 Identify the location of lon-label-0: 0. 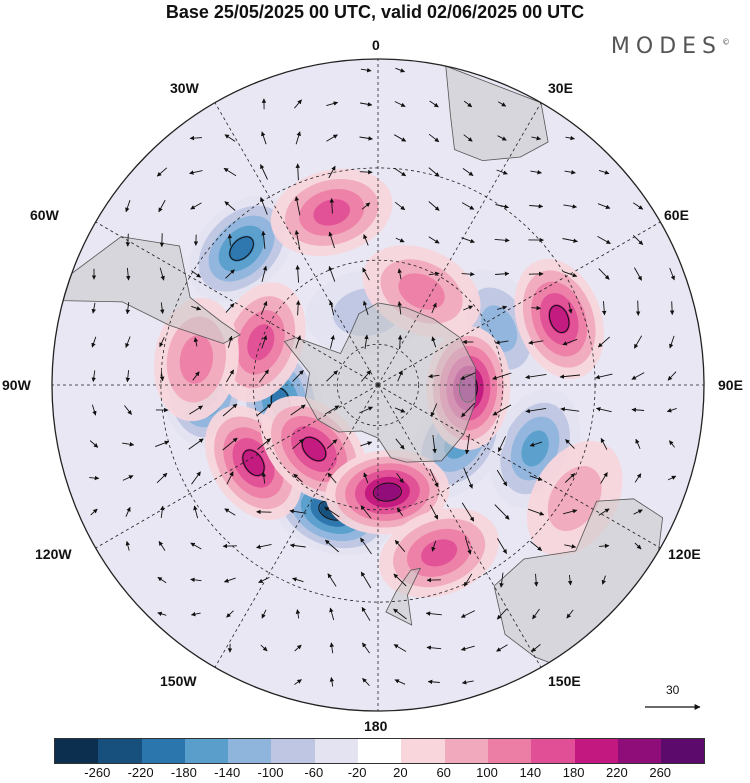
(376, 45).